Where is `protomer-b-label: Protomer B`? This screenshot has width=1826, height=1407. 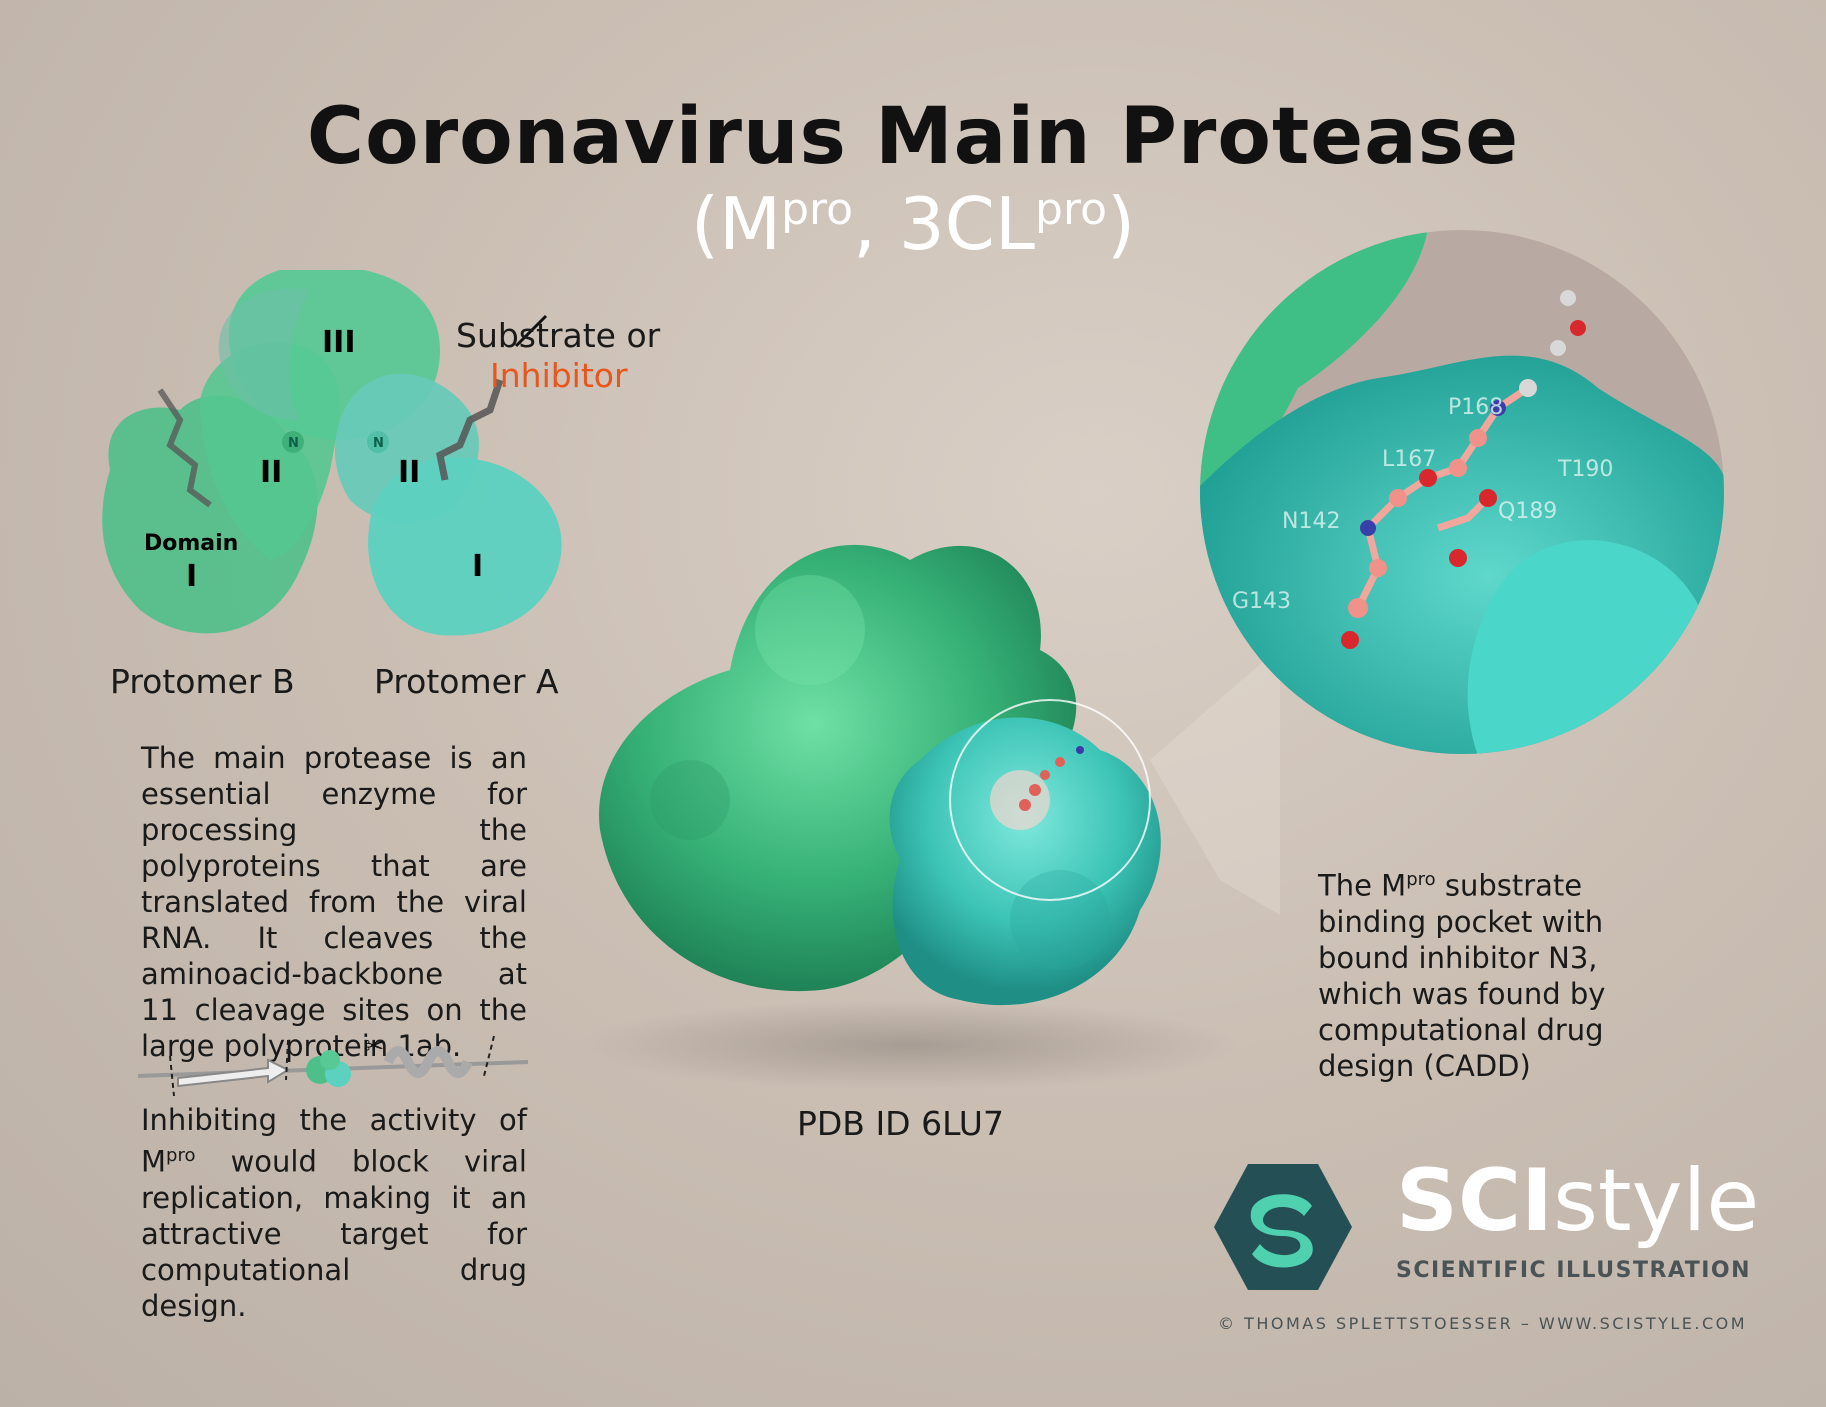
protomer-b-label: Protomer B is located at coordinates (202, 681).